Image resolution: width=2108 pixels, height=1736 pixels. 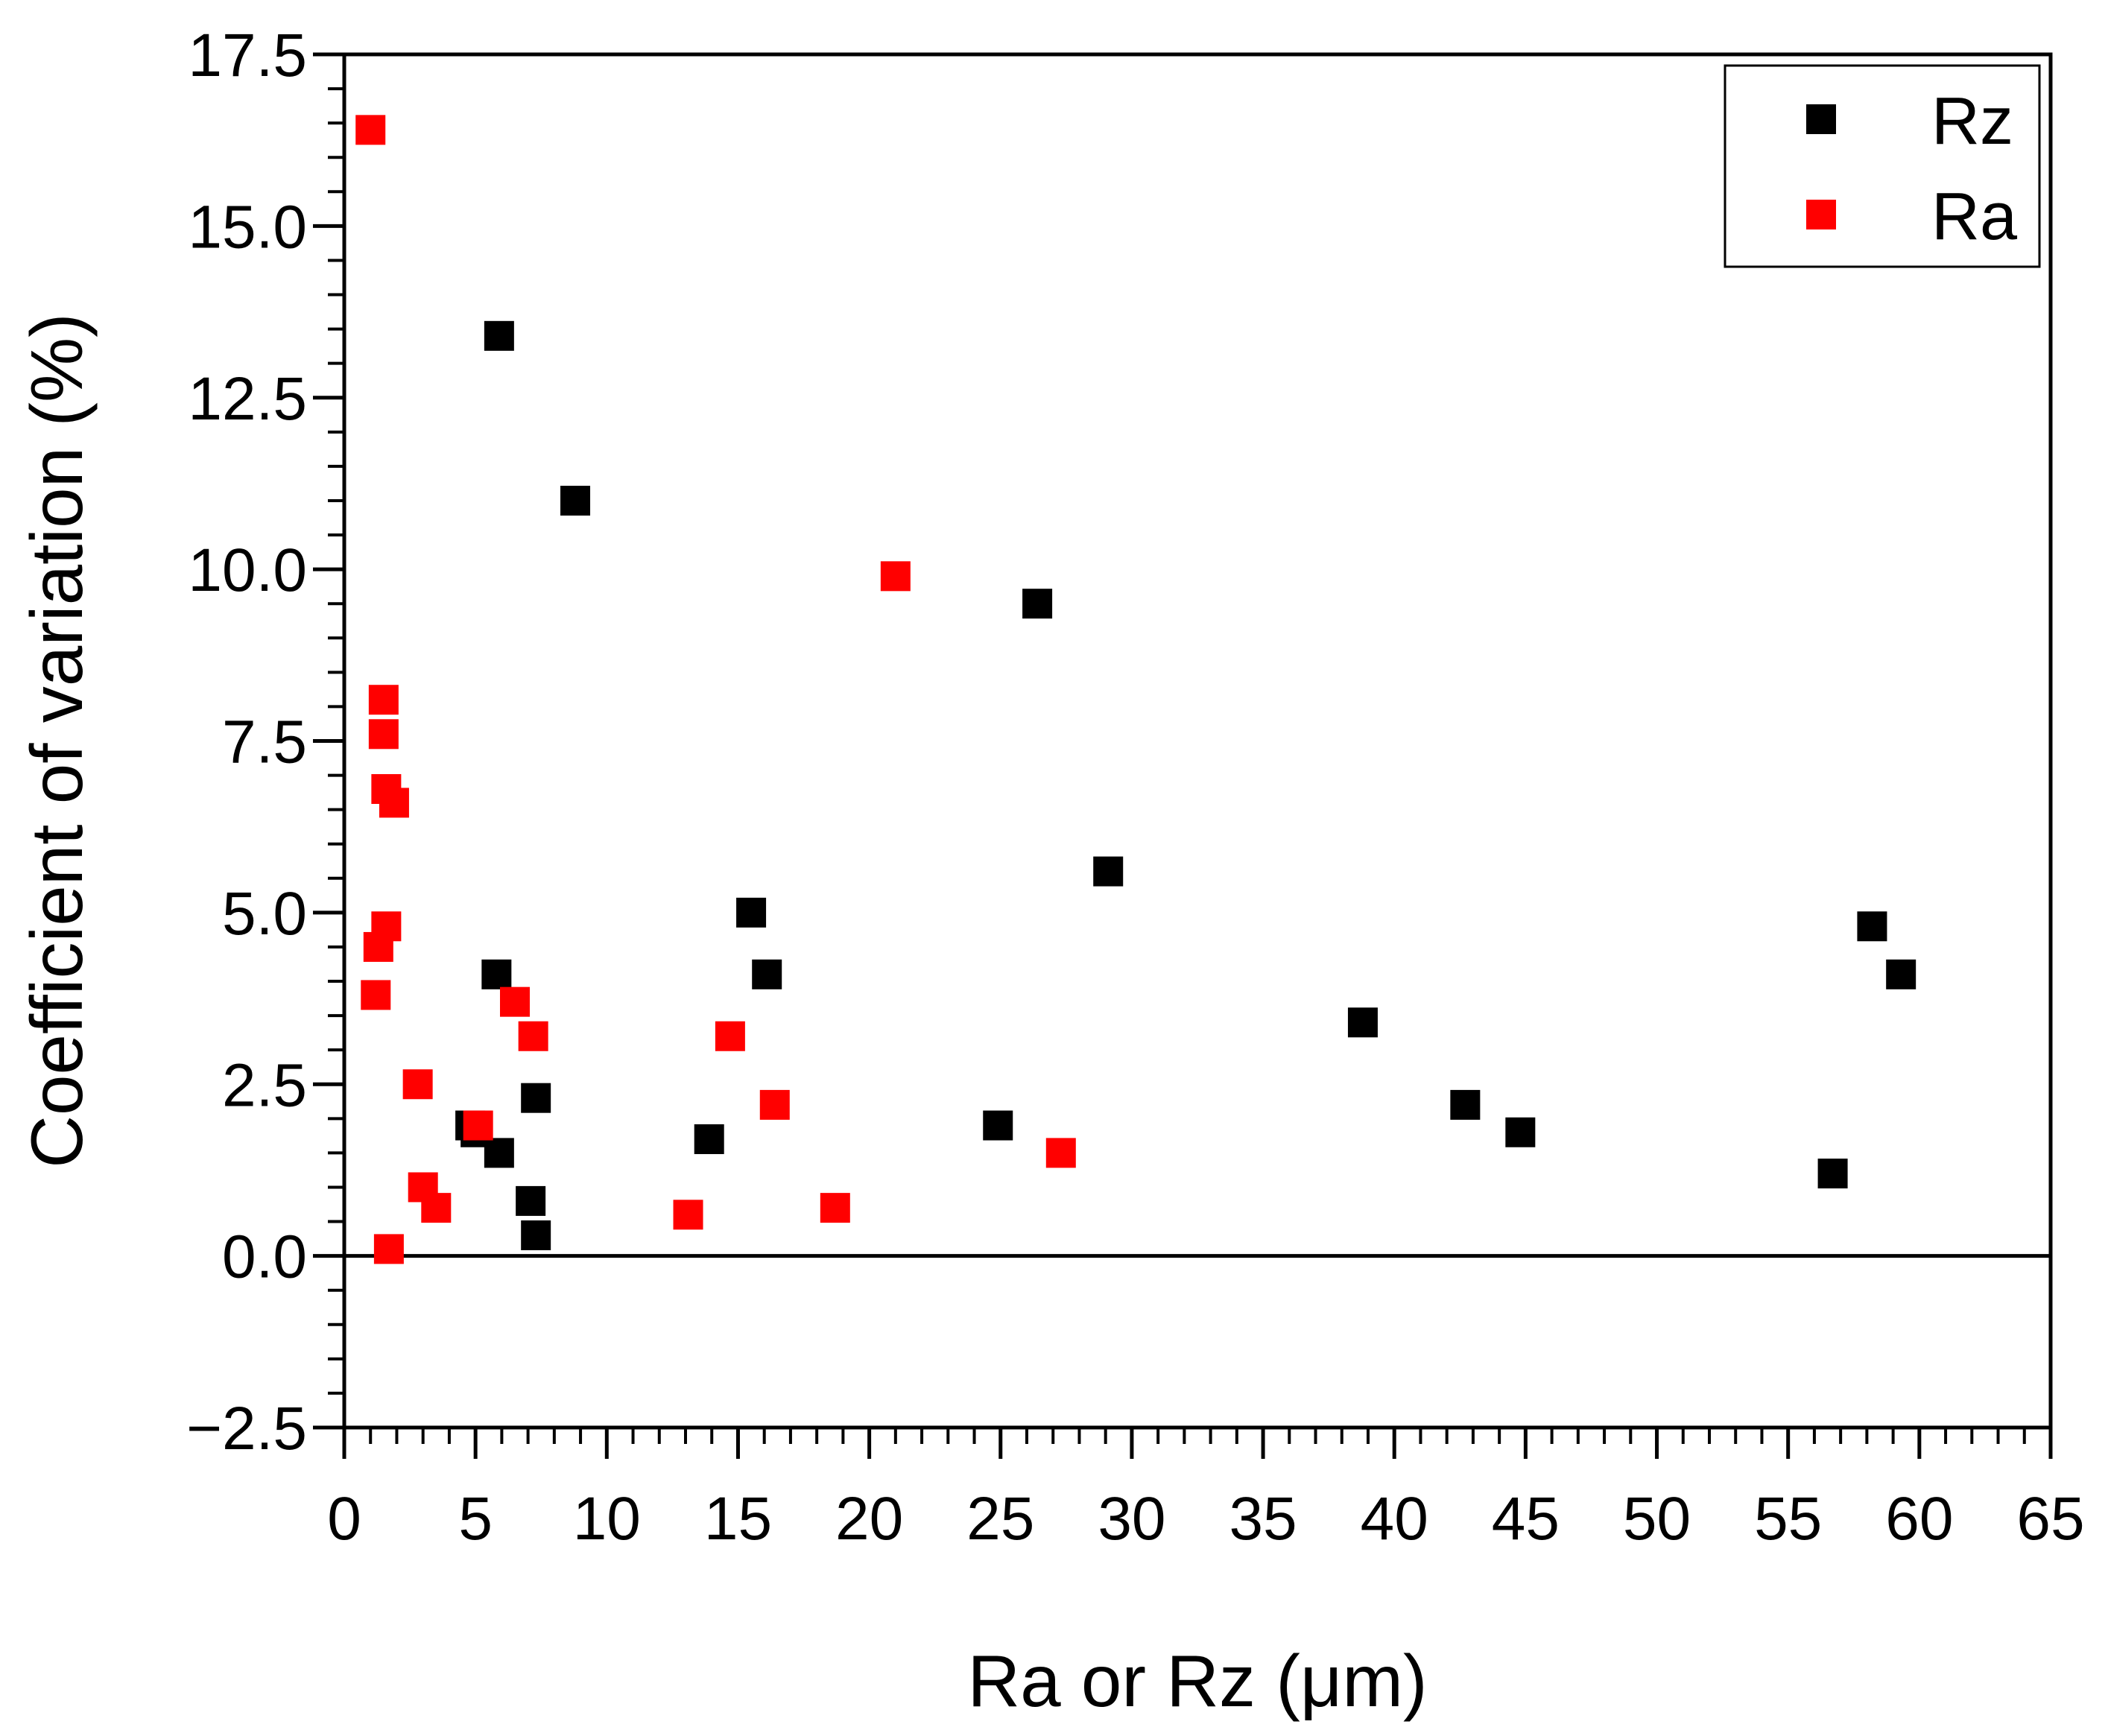 I want to click on y-tick-label: 15.0, so click(x=247, y=227).